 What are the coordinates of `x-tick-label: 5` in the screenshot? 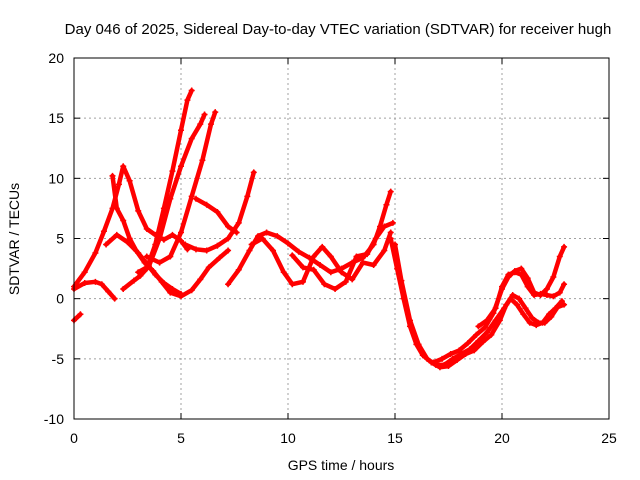 It's located at (181, 438).